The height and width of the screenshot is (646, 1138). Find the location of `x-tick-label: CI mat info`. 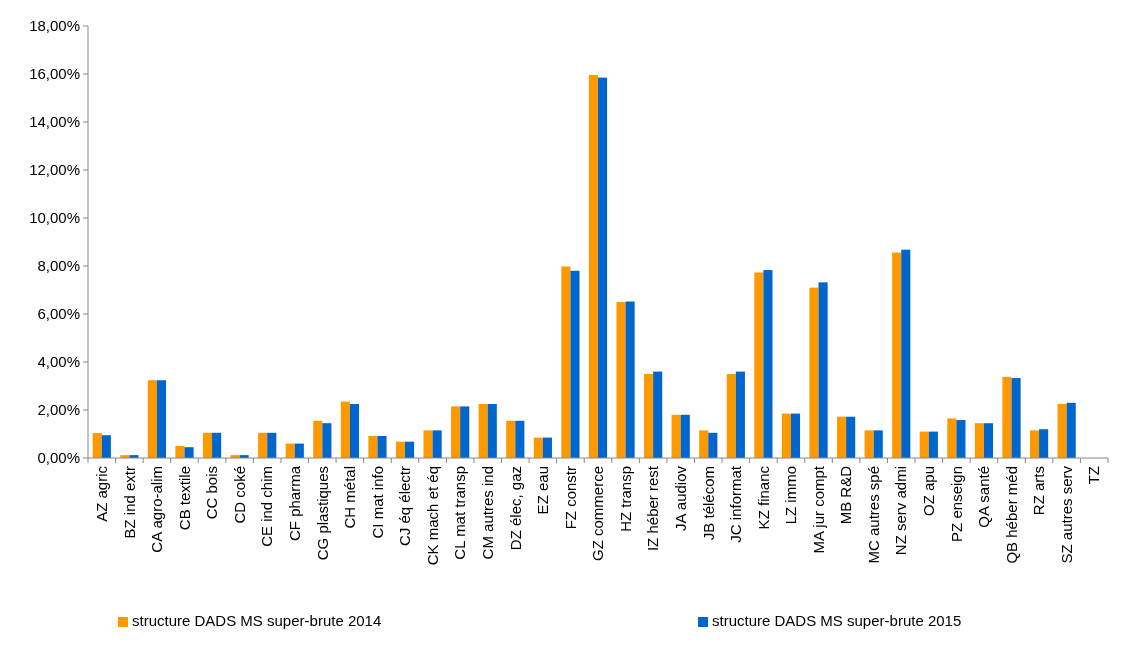

x-tick-label: CI mat info is located at coordinates (377, 502).